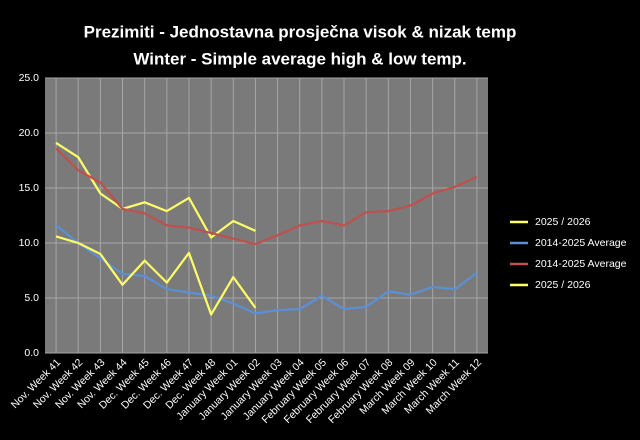 The width and height of the screenshot is (640, 440). I want to click on y-tick-label: 20.0, so click(29, 133).